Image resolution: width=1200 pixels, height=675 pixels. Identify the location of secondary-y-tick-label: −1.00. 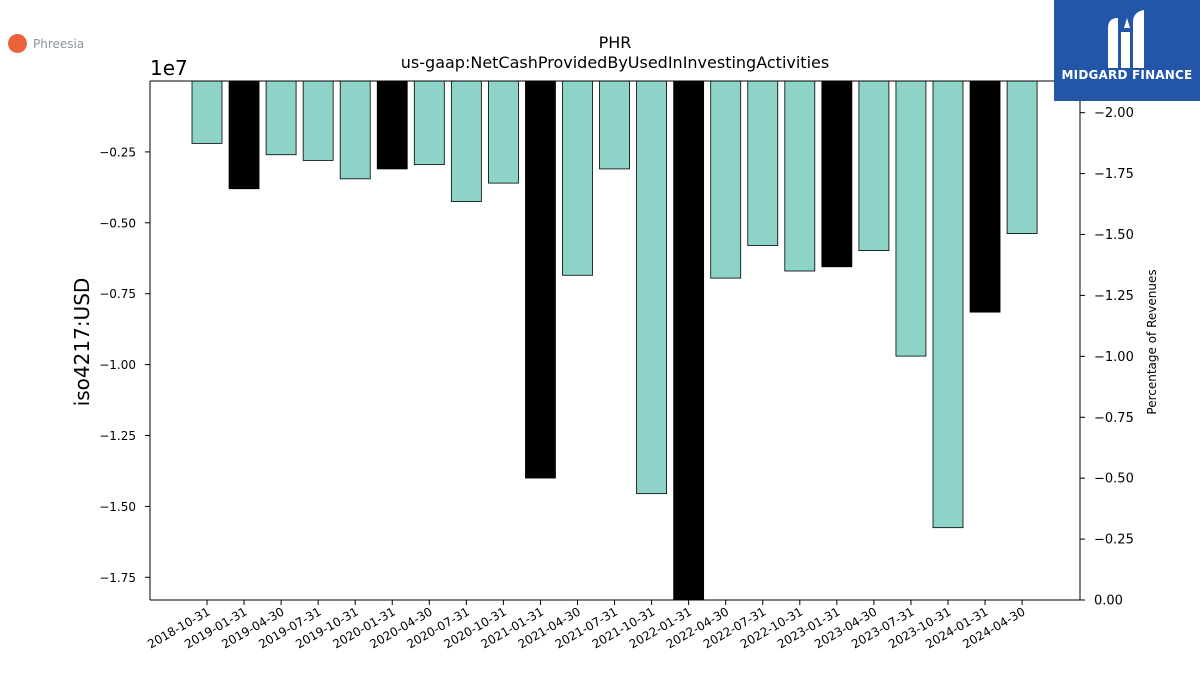
(1114, 357).